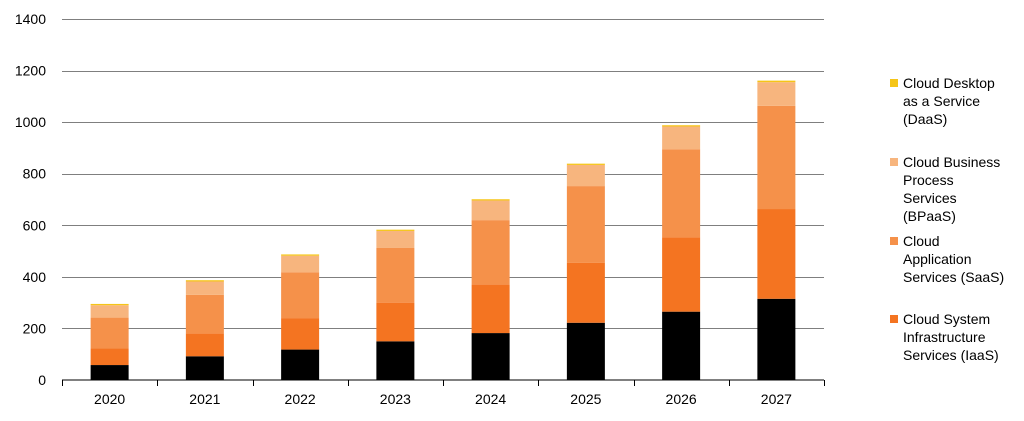 The image size is (1024, 421). Describe the element at coordinates (30, 199) in the screenshot. I see `y-axis-ticks: 0 200 400 600 800 1000 1200 1400` at that location.